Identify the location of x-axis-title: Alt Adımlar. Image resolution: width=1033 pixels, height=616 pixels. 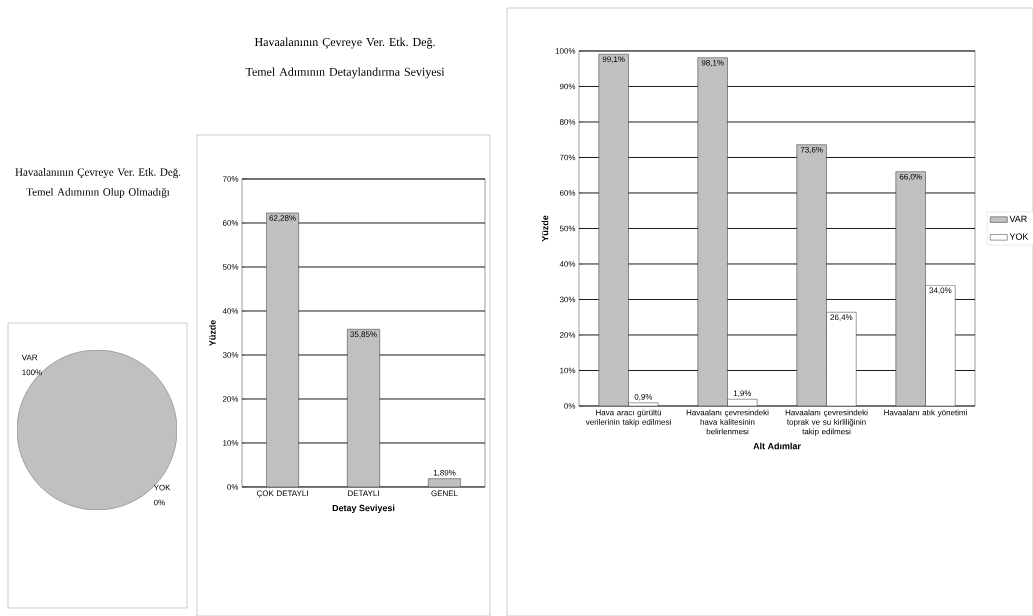
(777, 446).